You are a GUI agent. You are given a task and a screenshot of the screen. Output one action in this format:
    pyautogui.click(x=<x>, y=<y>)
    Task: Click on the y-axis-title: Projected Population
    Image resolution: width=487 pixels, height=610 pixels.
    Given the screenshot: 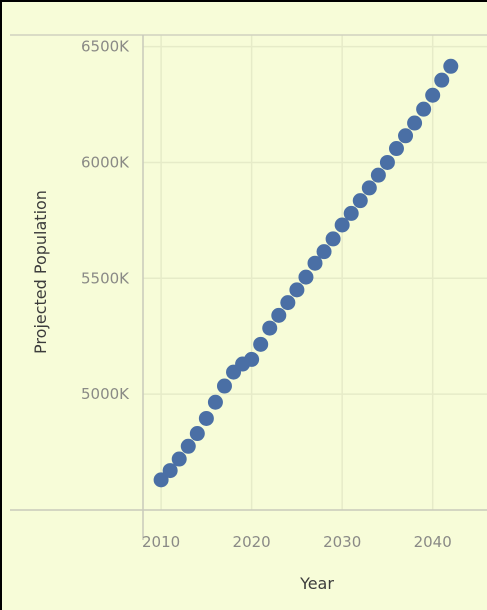 What is the action you would take?
    pyautogui.click(x=40, y=272)
    